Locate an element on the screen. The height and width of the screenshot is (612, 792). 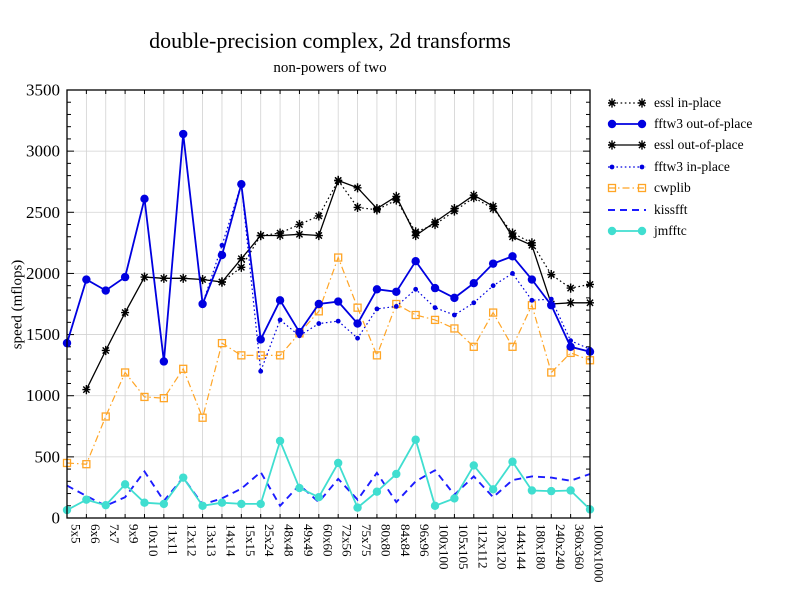
legend-key-jmfftc is located at coordinates (627, 231).